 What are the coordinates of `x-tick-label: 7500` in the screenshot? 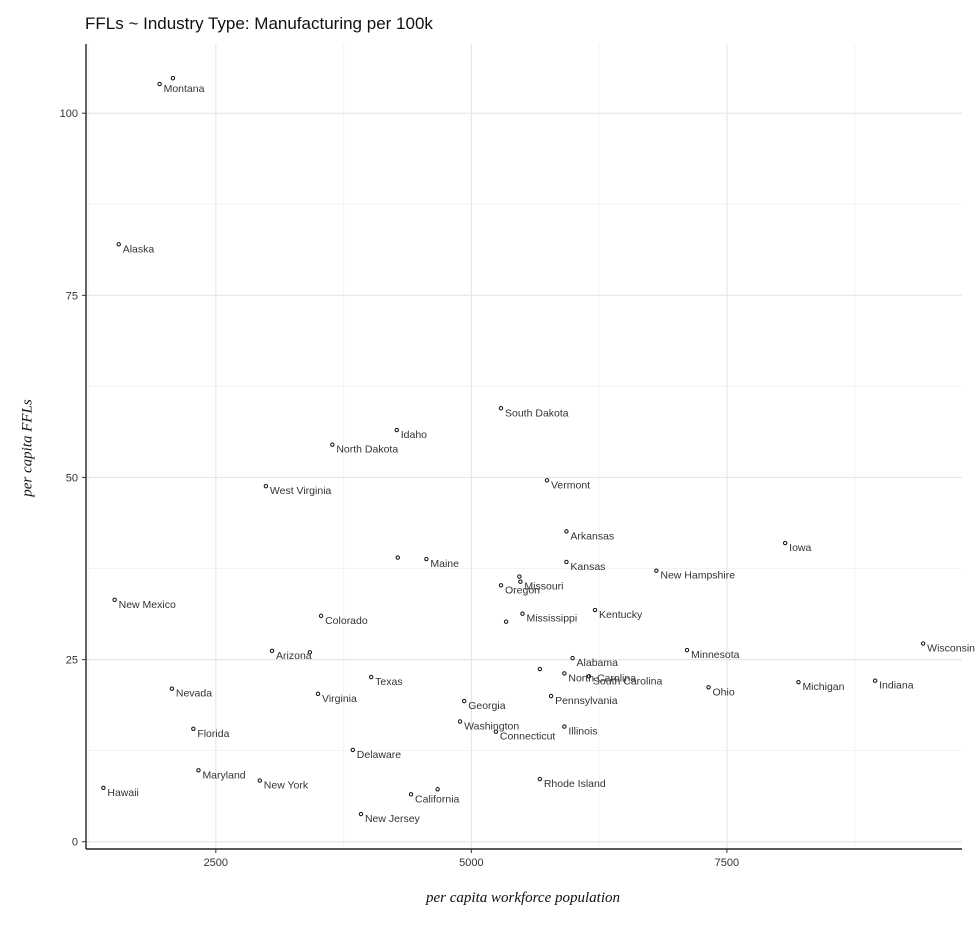 It's located at (727, 863).